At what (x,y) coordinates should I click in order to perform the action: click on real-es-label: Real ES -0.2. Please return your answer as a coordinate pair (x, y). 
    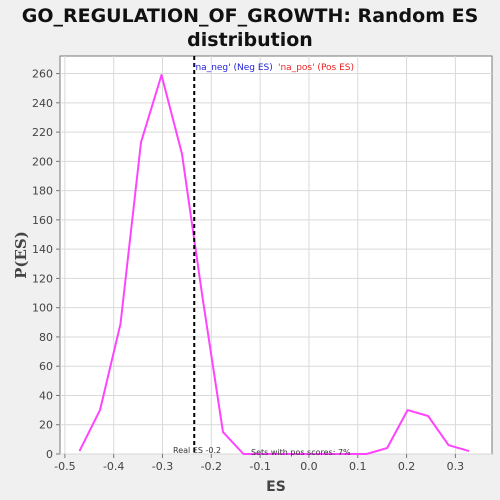
    Looking at the image, I should click on (197, 450).